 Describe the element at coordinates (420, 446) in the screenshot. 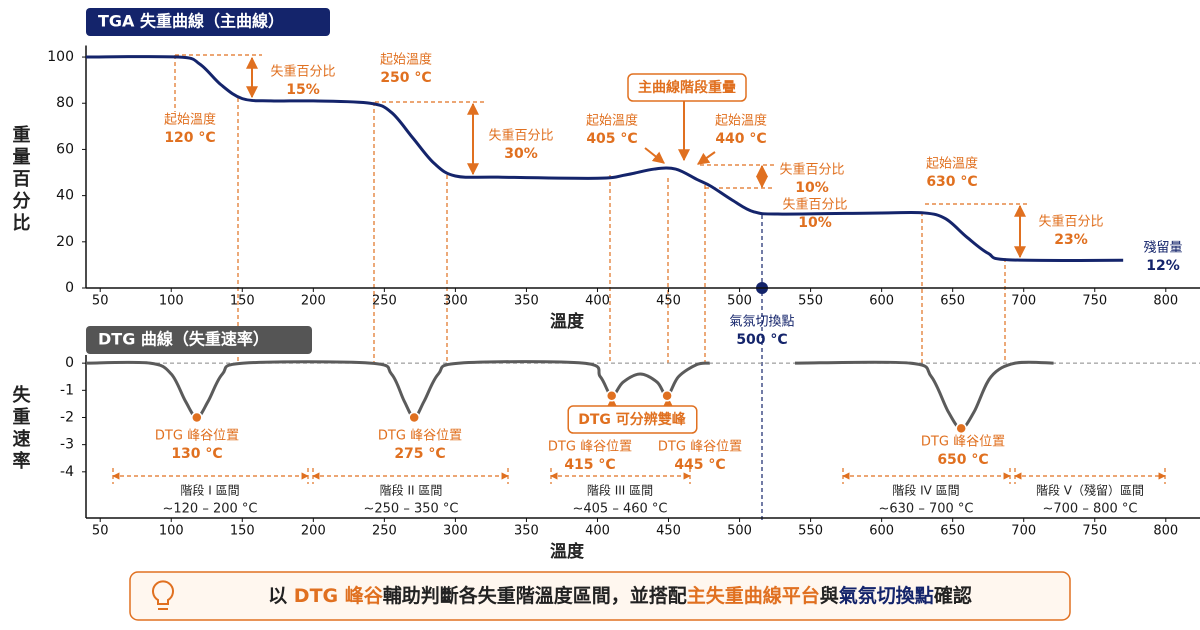

I see `annotation: DTG 峰谷位置 275 °C` at that location.